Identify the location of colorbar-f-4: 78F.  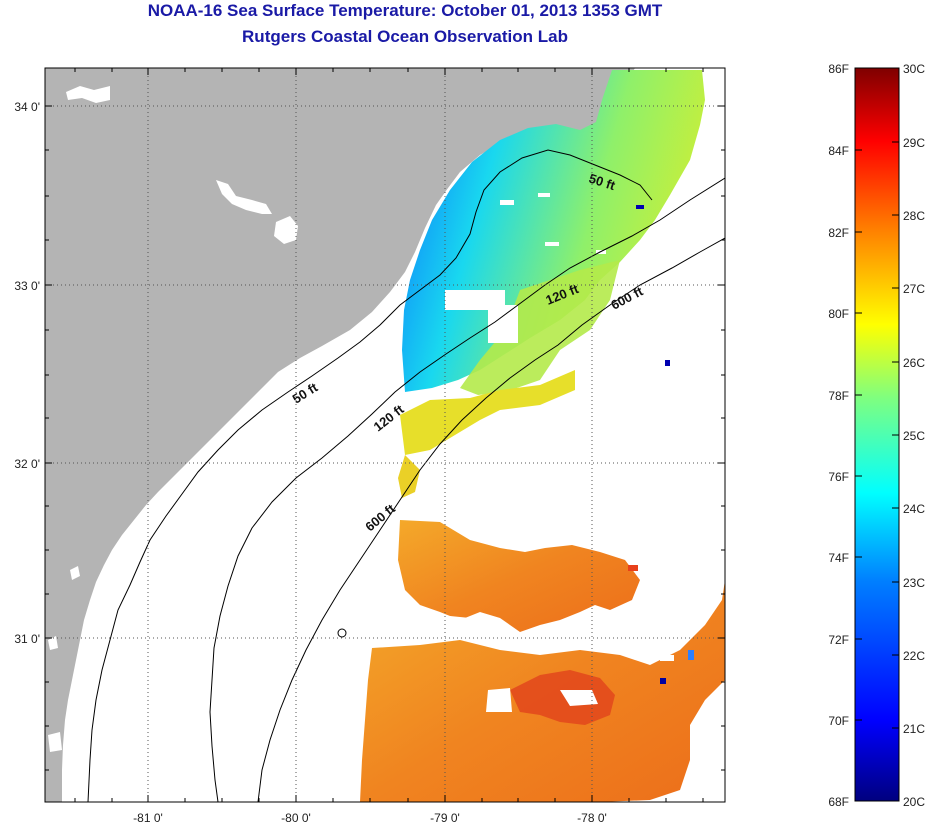
(838, 396).